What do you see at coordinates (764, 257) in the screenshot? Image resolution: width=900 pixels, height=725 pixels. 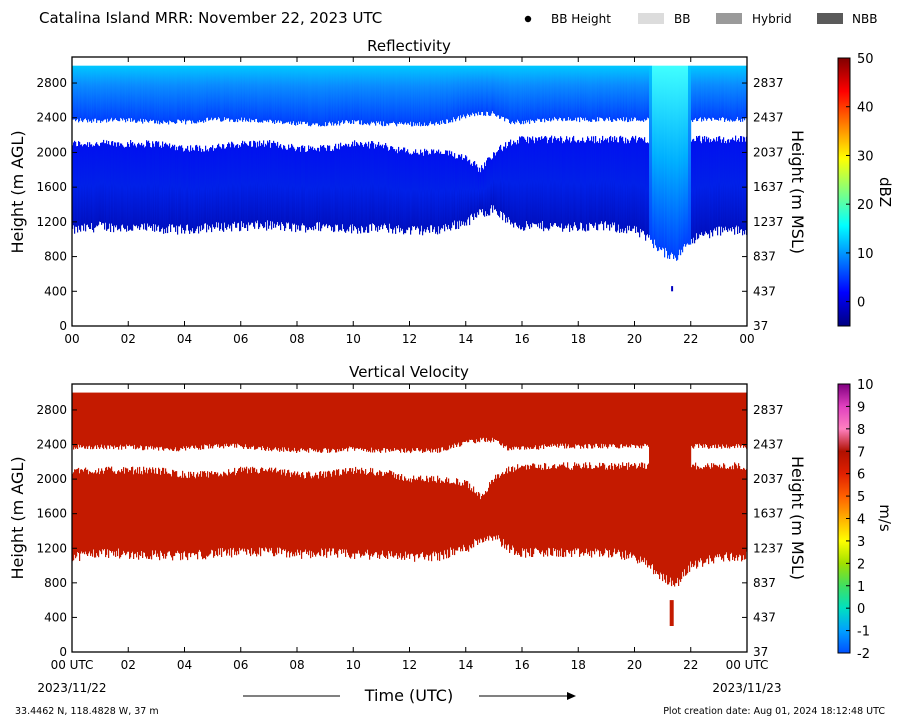 I see `y-tick-label-right: 837` at bounding box center [764, 257].